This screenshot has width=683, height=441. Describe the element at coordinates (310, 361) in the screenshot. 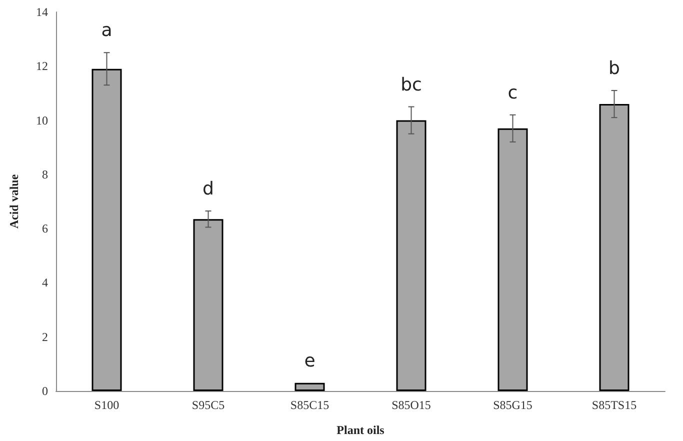

I see `annotation: e` at that location.